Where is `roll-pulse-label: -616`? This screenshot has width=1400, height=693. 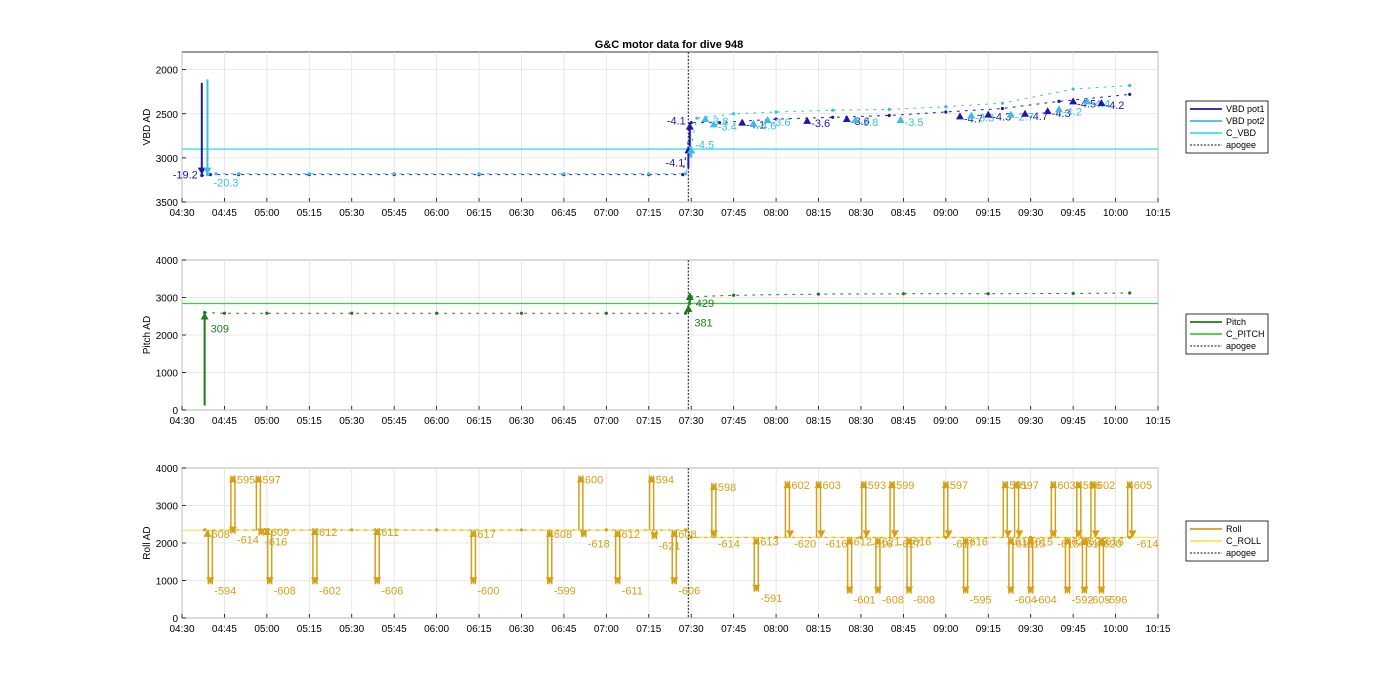 roll-pulse-label: -616 is located at coordinates (836, 544).